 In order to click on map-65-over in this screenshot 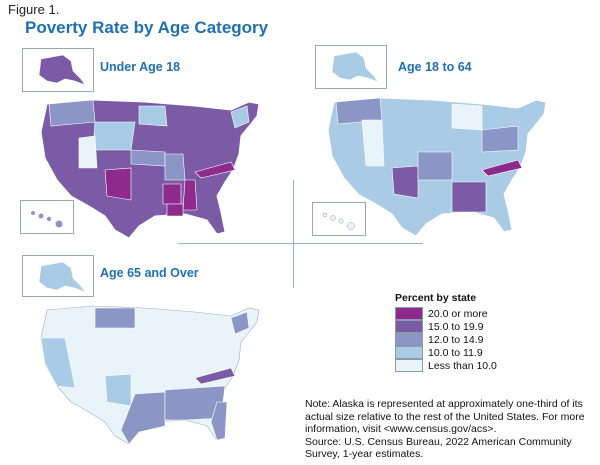, I will do `click(150, 375)`.